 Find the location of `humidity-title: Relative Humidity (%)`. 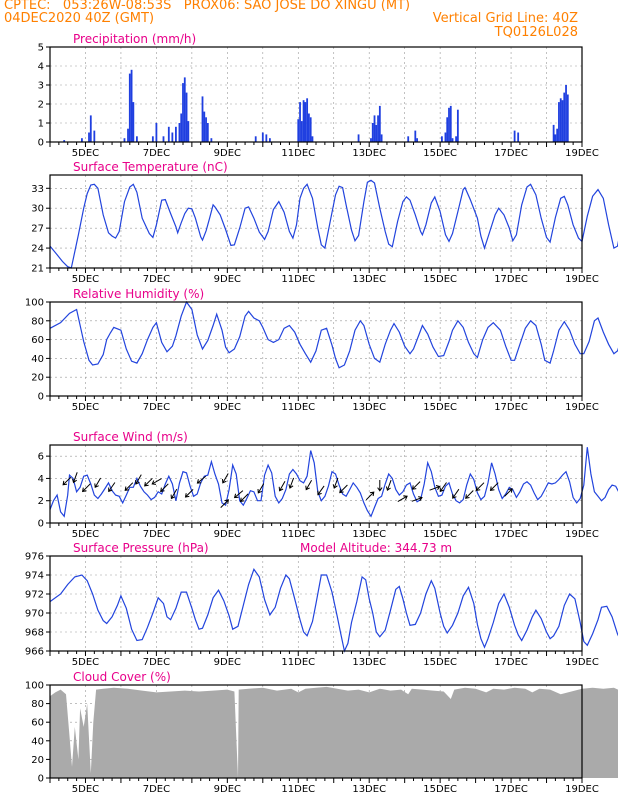

humidity-title: Relative Humidity (%) is located at coordinates (138, 294).